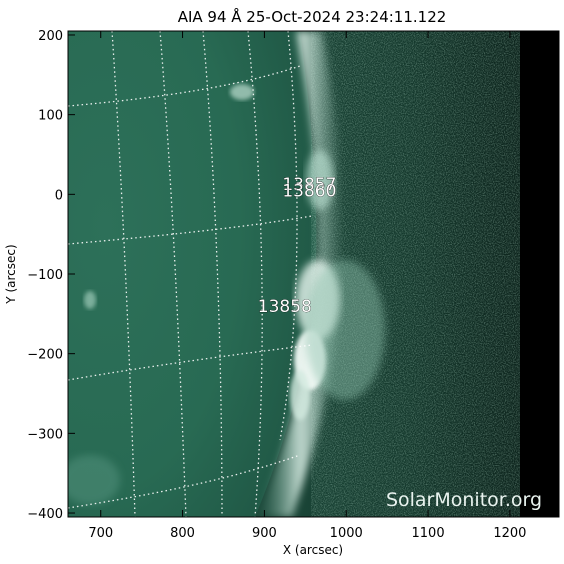  I want to click on active-region-label-13858: 13858, so click(285, 307).